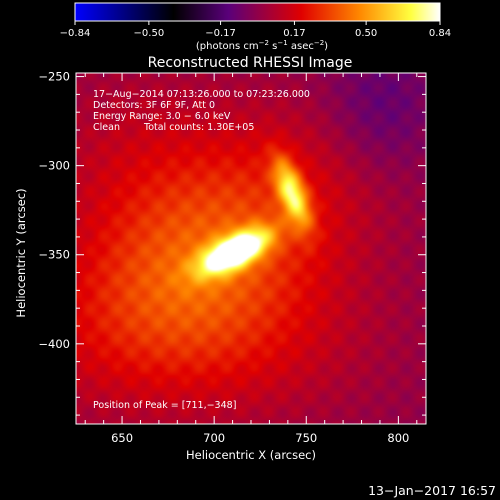  What do you see at coordinates (54, 255) in the screenshot?
I see `y-tick-label: −350` at bounding box center [54, 255].